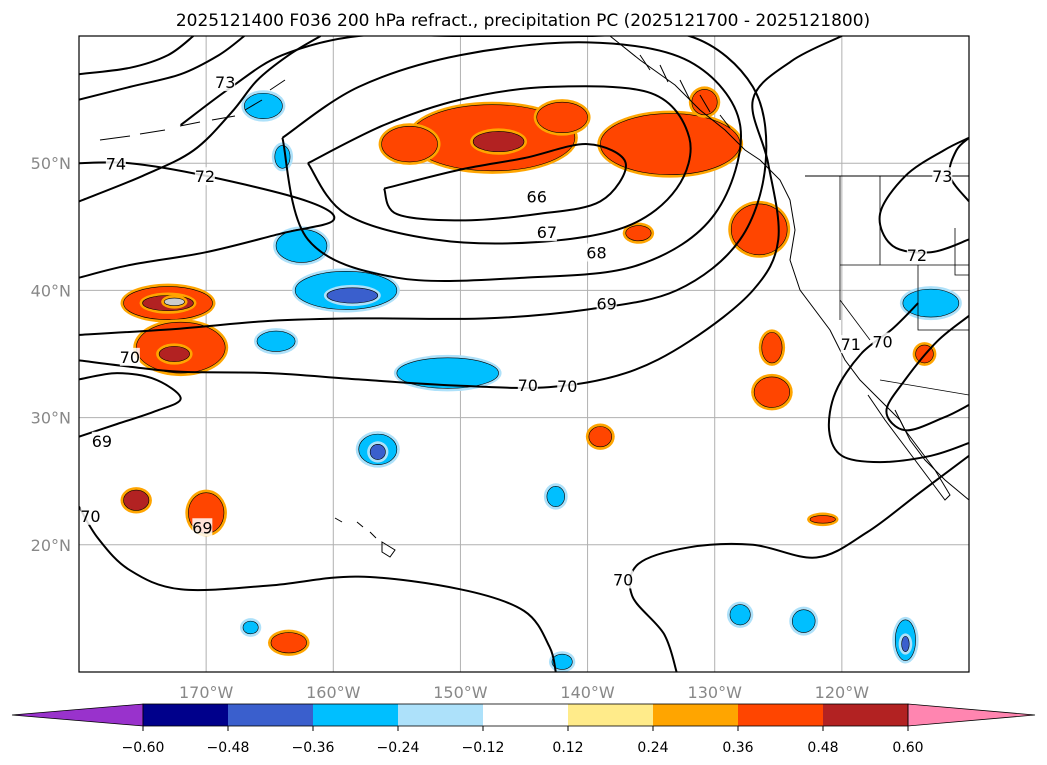 Image resolution: width=1047 pixels, height=765 pixels. Describe the element at coordinates (365, 537) in the screenshot. I see `hawaii-islands` at that location.